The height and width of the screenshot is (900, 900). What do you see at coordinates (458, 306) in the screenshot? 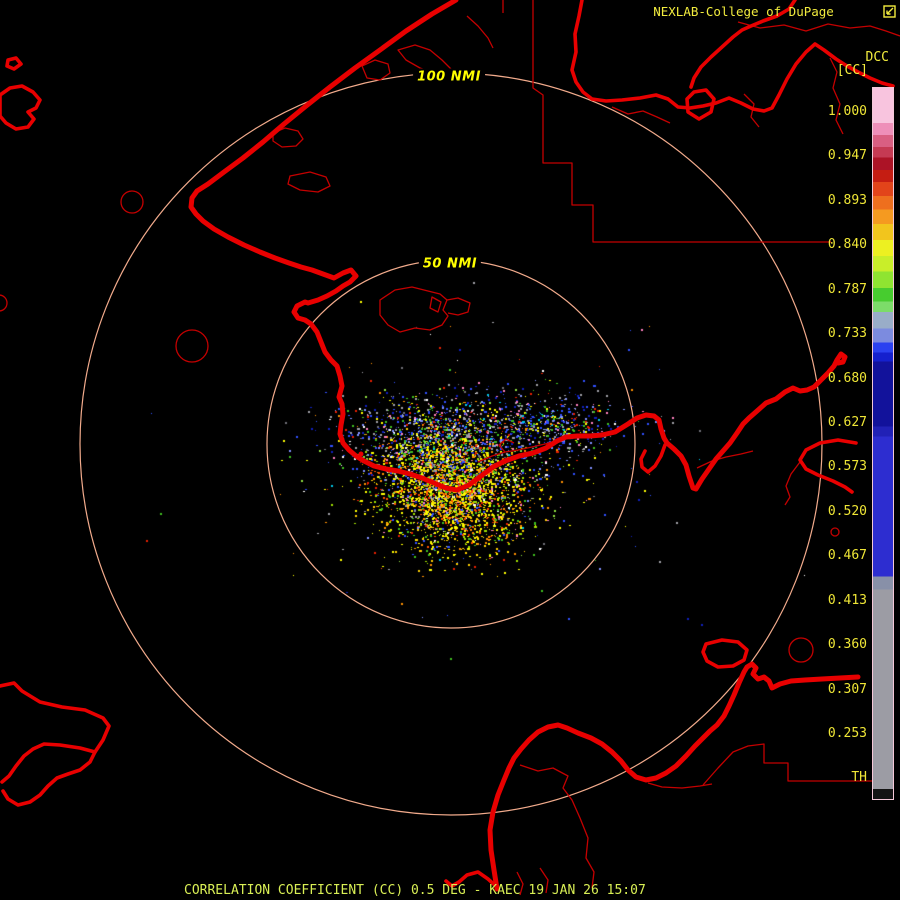
I see `island-sw-ext` at bounding box center [458, 306].